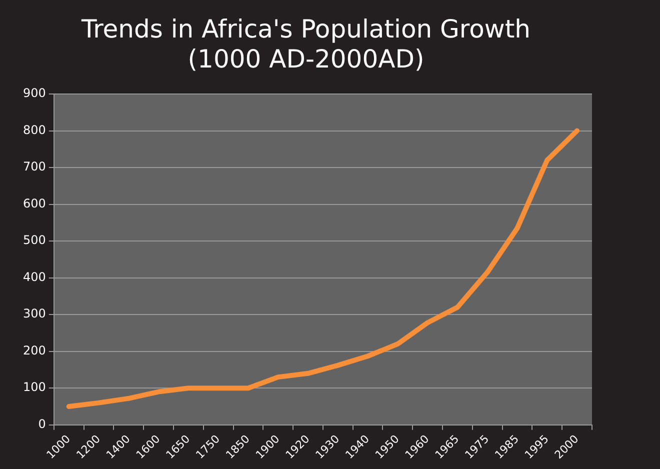 This screenshot has width=660, height=469. I want to click on y-tick-label: 900, so click(34, 93).